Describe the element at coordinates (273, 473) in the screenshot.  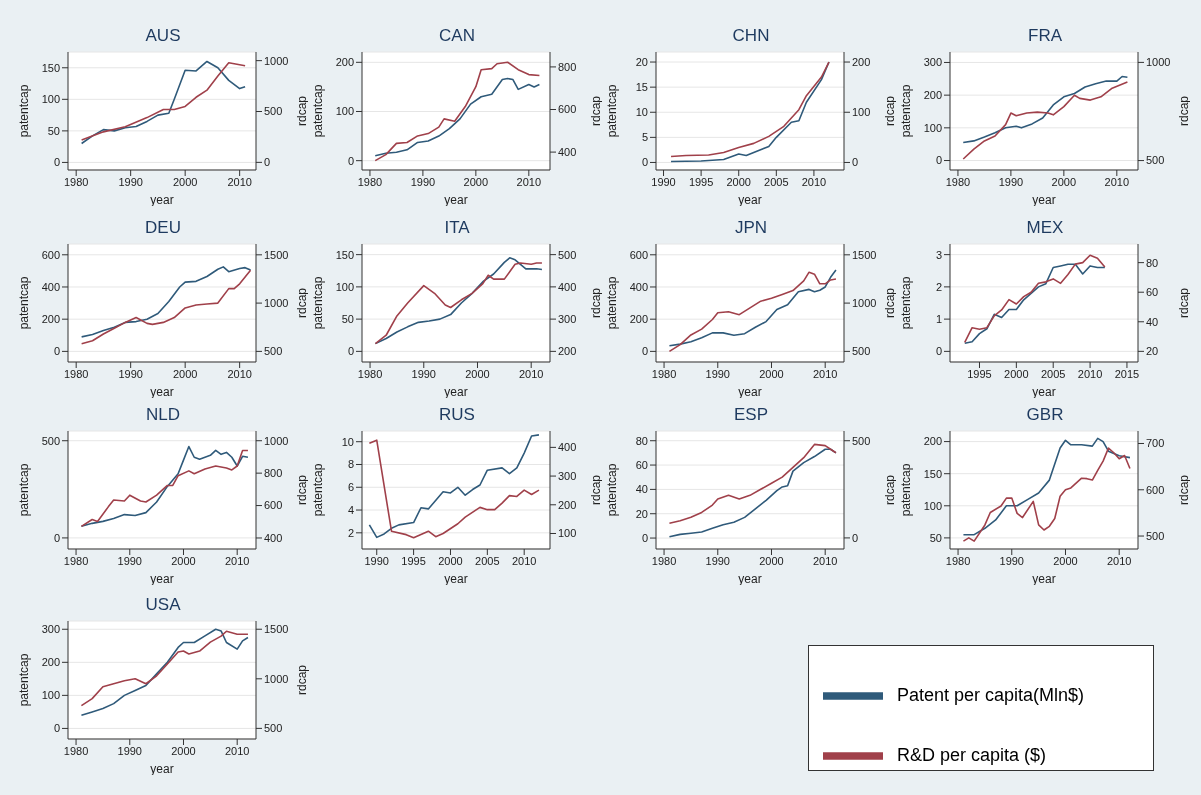
I see `y2-tick-label: 800` at that location.